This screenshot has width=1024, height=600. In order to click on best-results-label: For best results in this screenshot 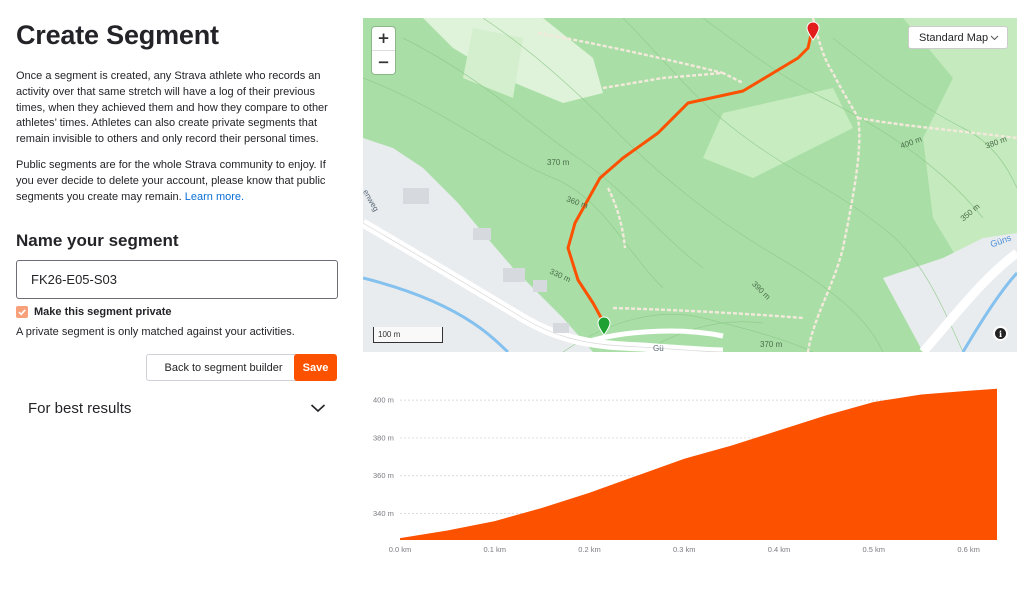, I will do `click(80, 408)`.